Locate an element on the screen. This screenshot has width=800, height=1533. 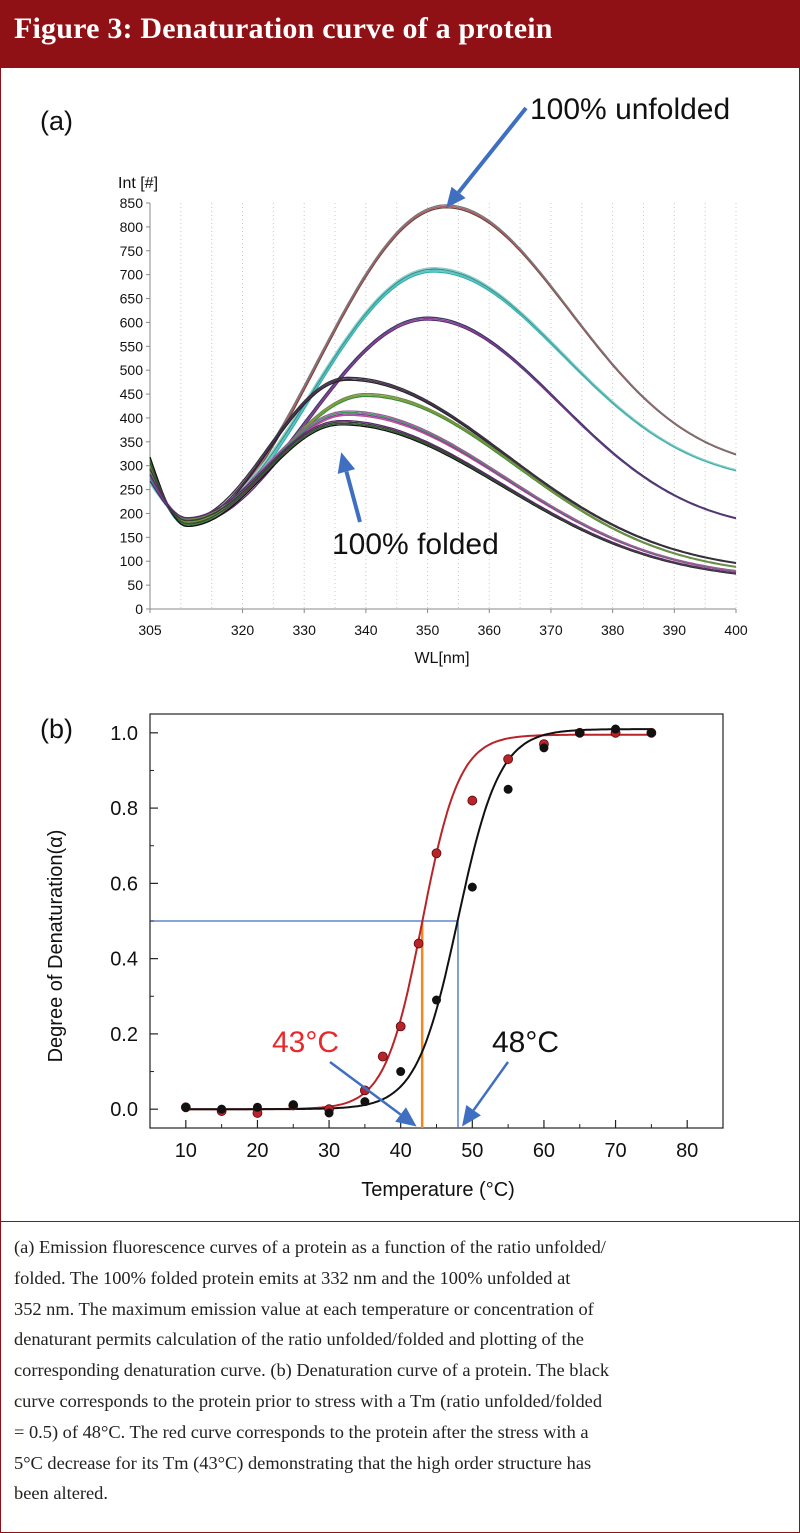
arrow-48c is located at coordinates (485, 1094).